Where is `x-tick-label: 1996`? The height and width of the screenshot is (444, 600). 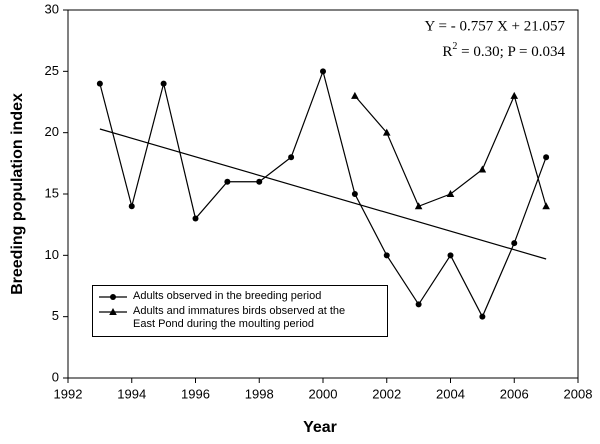 x-tick-label: 1996 is located at coordinates (195, 393).